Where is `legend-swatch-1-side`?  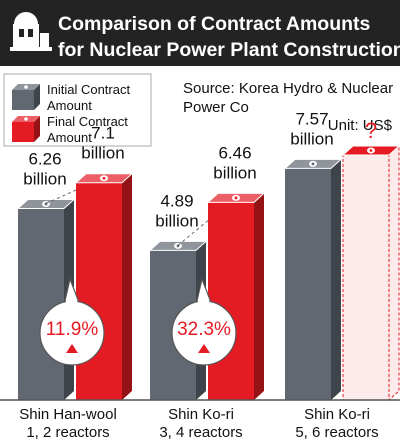
legend-swatch-1-side is located at coordinates (37, 129).